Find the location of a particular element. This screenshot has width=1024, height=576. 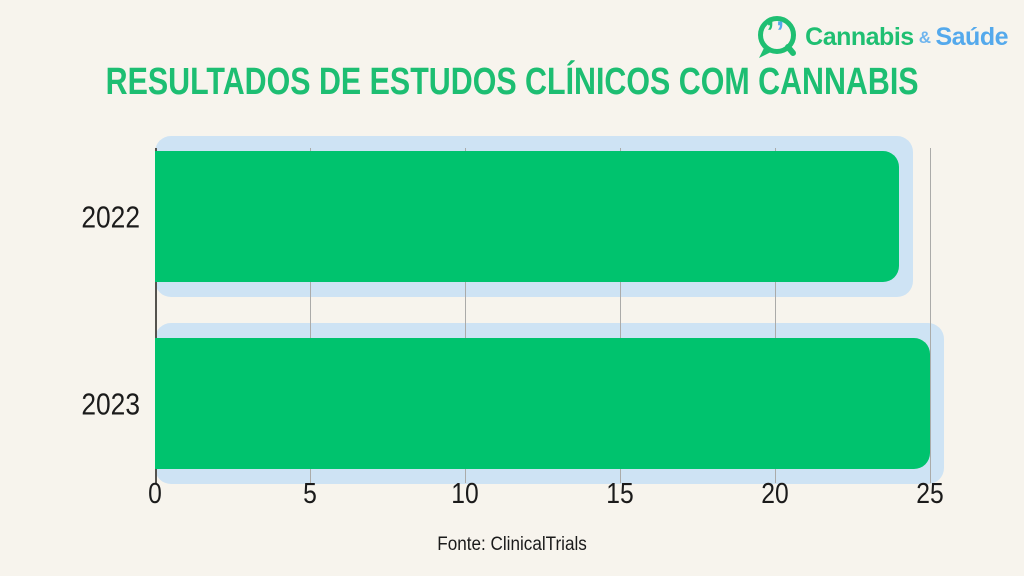

x-tick-label-5: 5 is located at coordinates (310, 494).